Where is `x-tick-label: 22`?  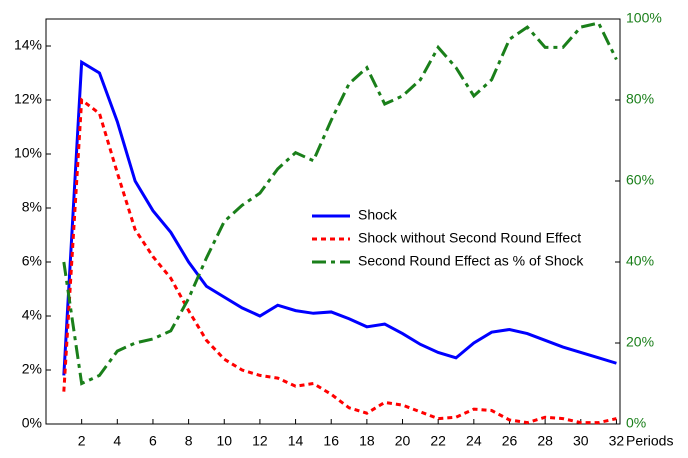 x-tick-label: 22 is located at coordinates (438, 441).